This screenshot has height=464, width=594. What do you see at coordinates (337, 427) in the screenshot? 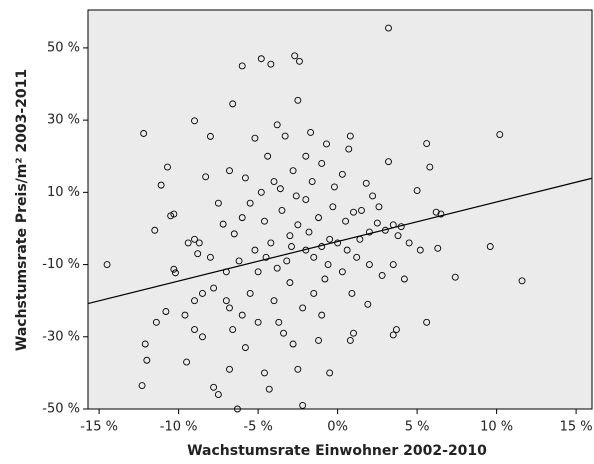
I see `x-tick-label: 0%` at bounding box center [337, 427].